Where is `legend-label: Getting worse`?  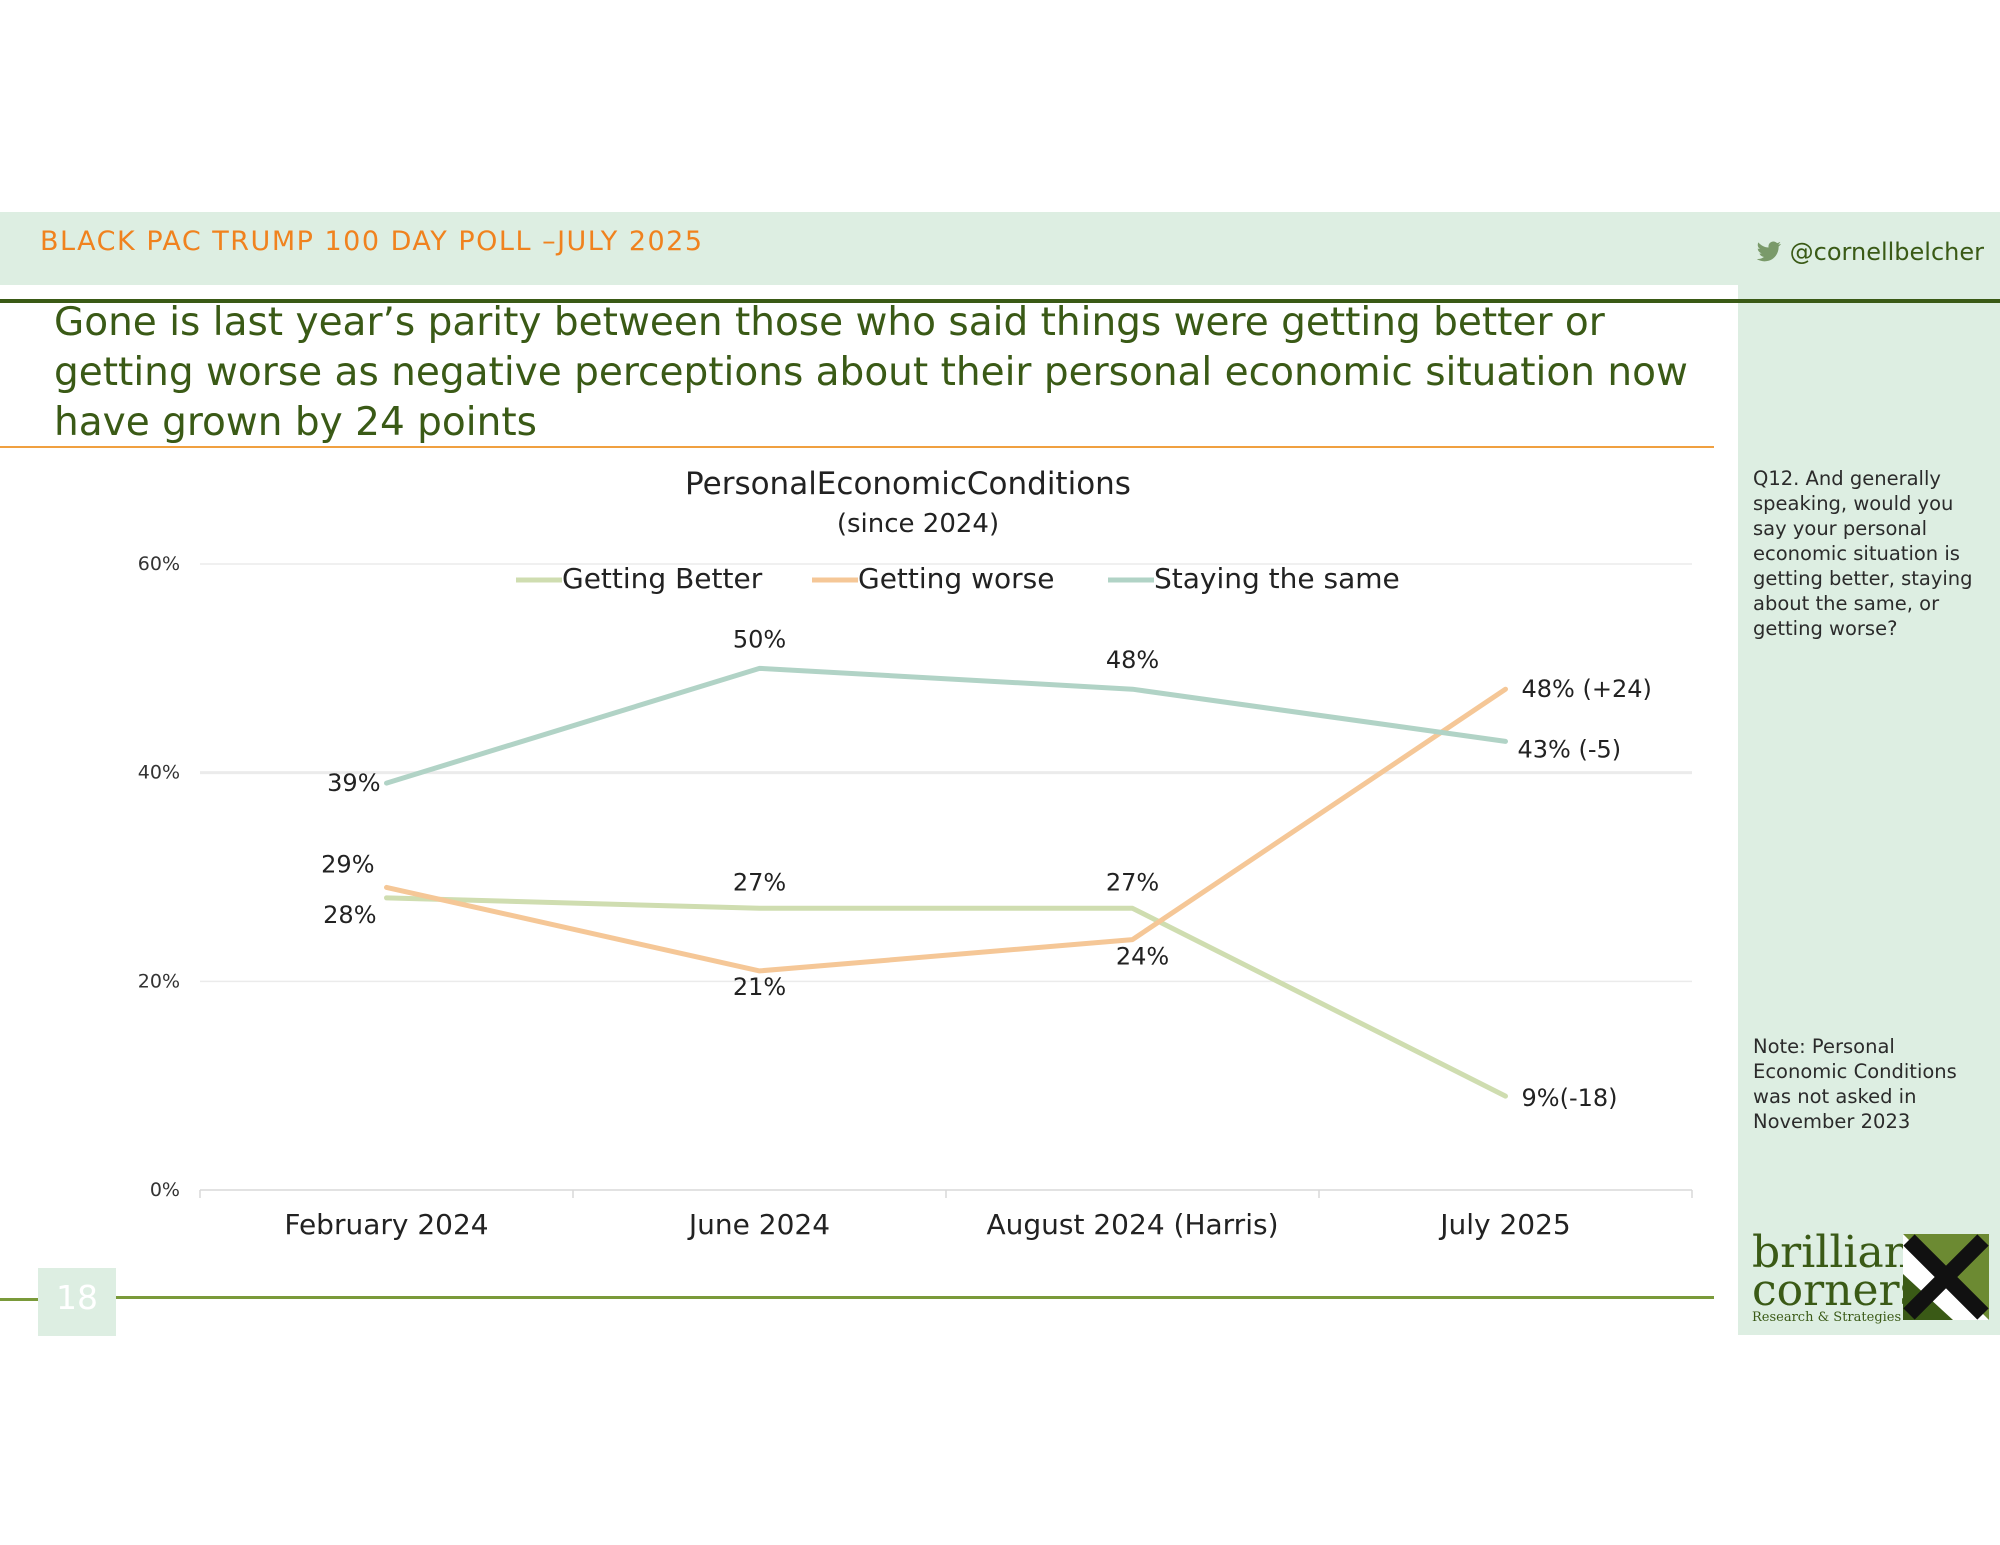 legend-label: Getting worse is located at coordinates (956, 578).